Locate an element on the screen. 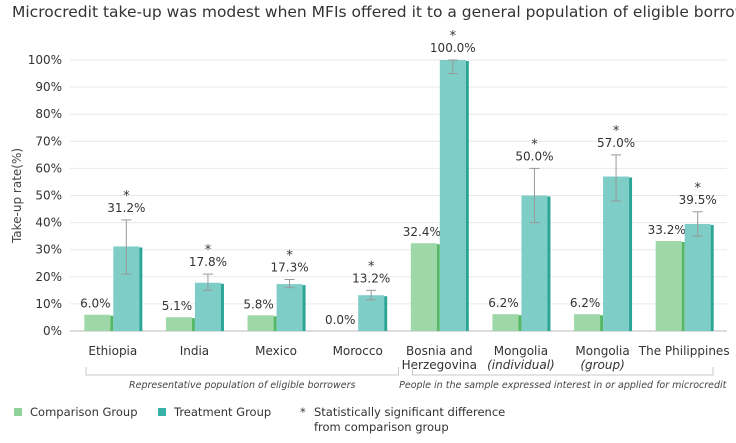 Image resolution: width=736 pixels, height=443 pixels. treatment-value-label: 100.0% is located at coordinates (453, 48).